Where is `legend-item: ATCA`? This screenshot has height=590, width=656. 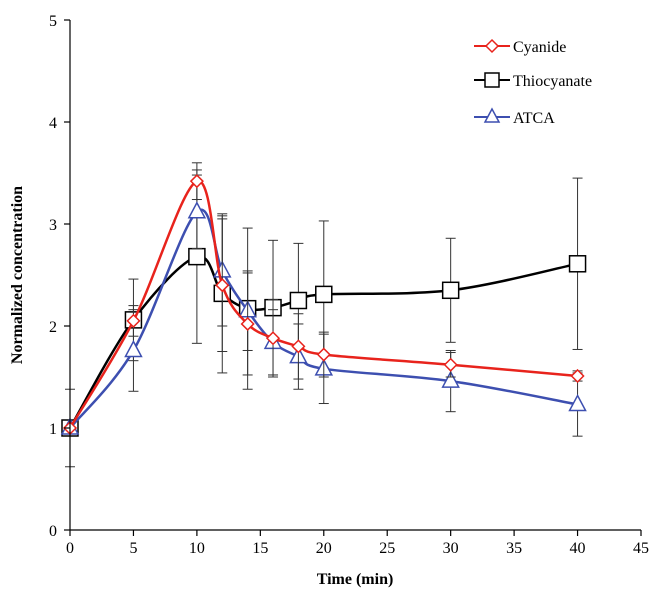
legend-item: ATCA is located at coordinates (514, 117).